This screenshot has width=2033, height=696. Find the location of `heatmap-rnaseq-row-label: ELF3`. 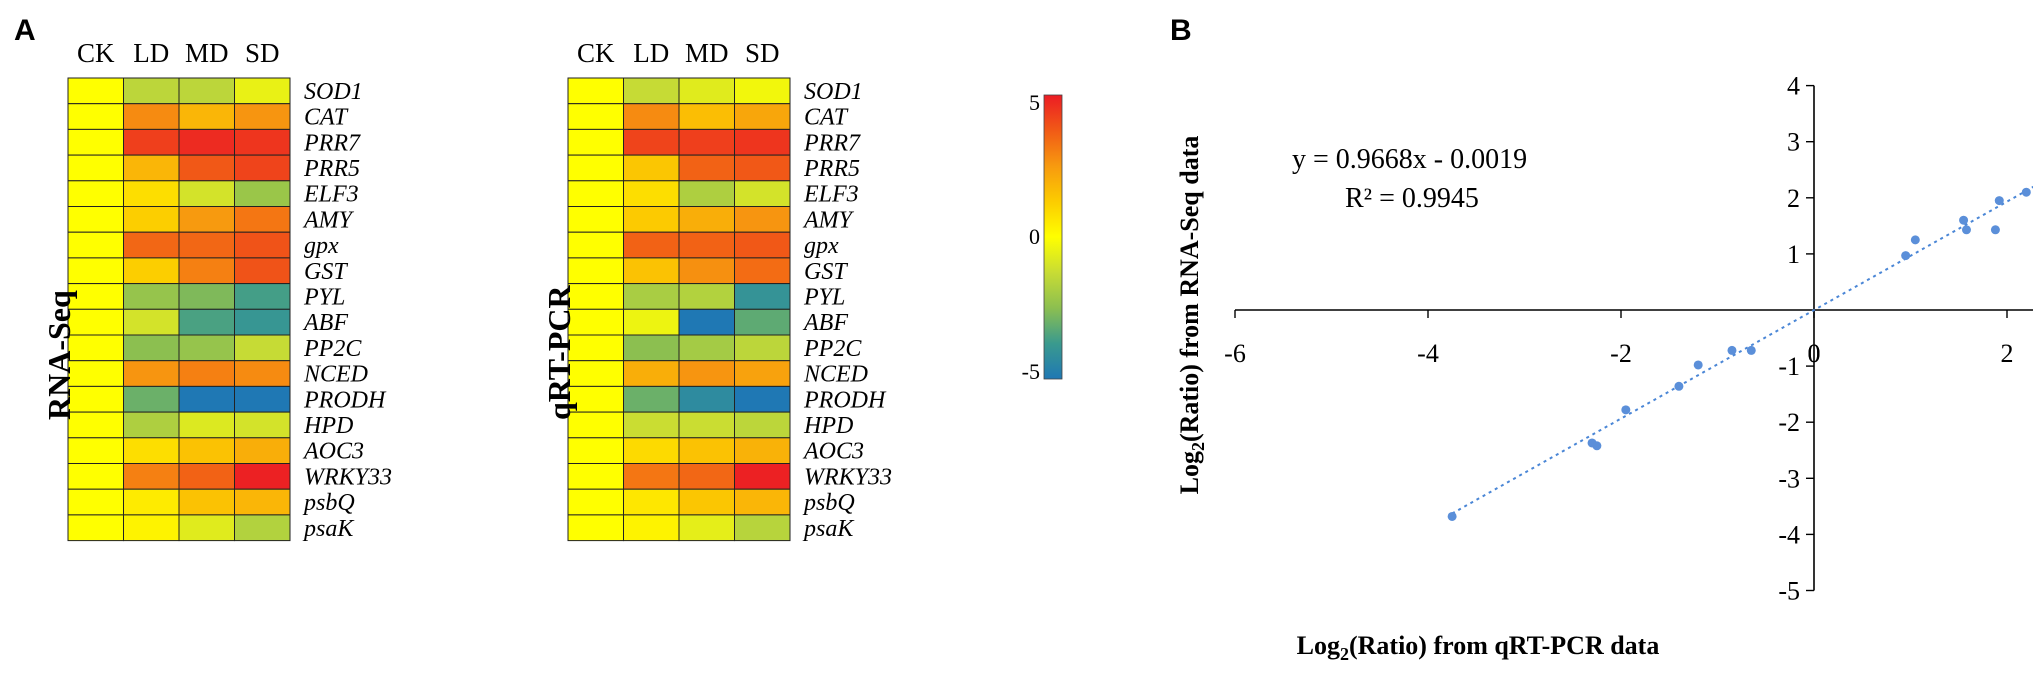

heatmap-rnaseq-row-label: ELF3 is located at coordinates (331, 195).